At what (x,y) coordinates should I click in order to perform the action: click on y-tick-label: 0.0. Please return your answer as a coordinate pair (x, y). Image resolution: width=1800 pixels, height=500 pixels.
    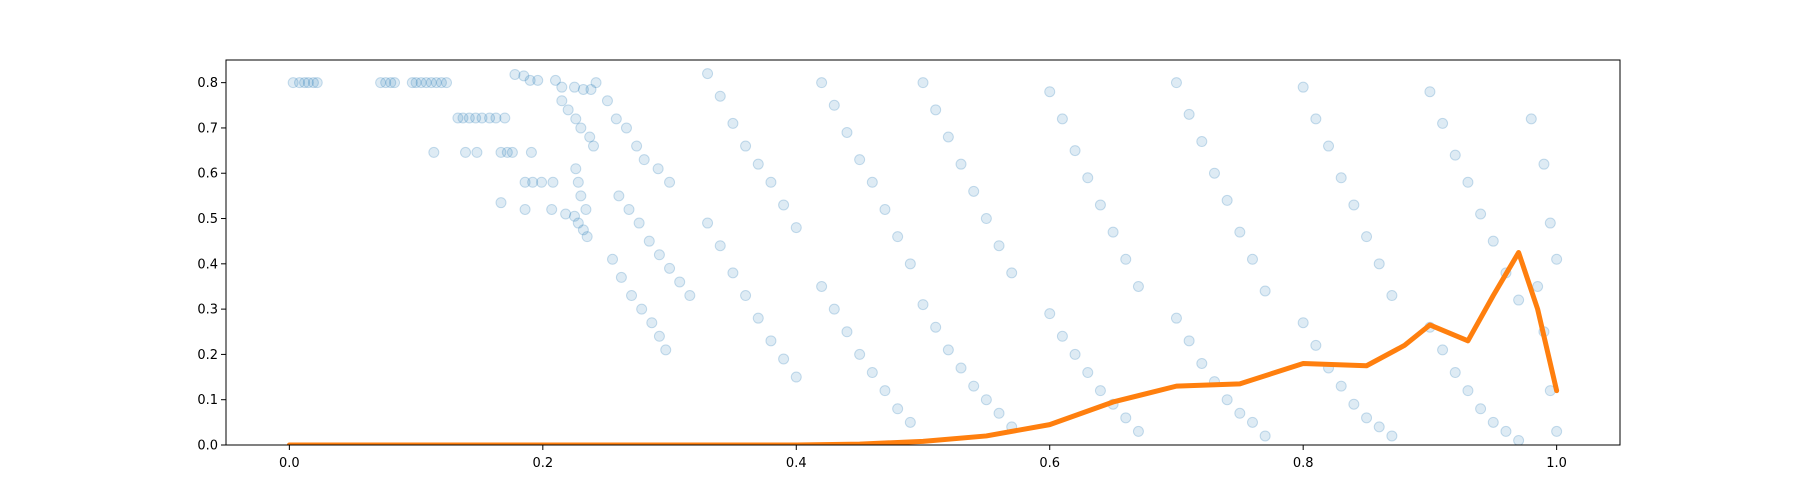
    Looking at the image, I should click on (207, 446).